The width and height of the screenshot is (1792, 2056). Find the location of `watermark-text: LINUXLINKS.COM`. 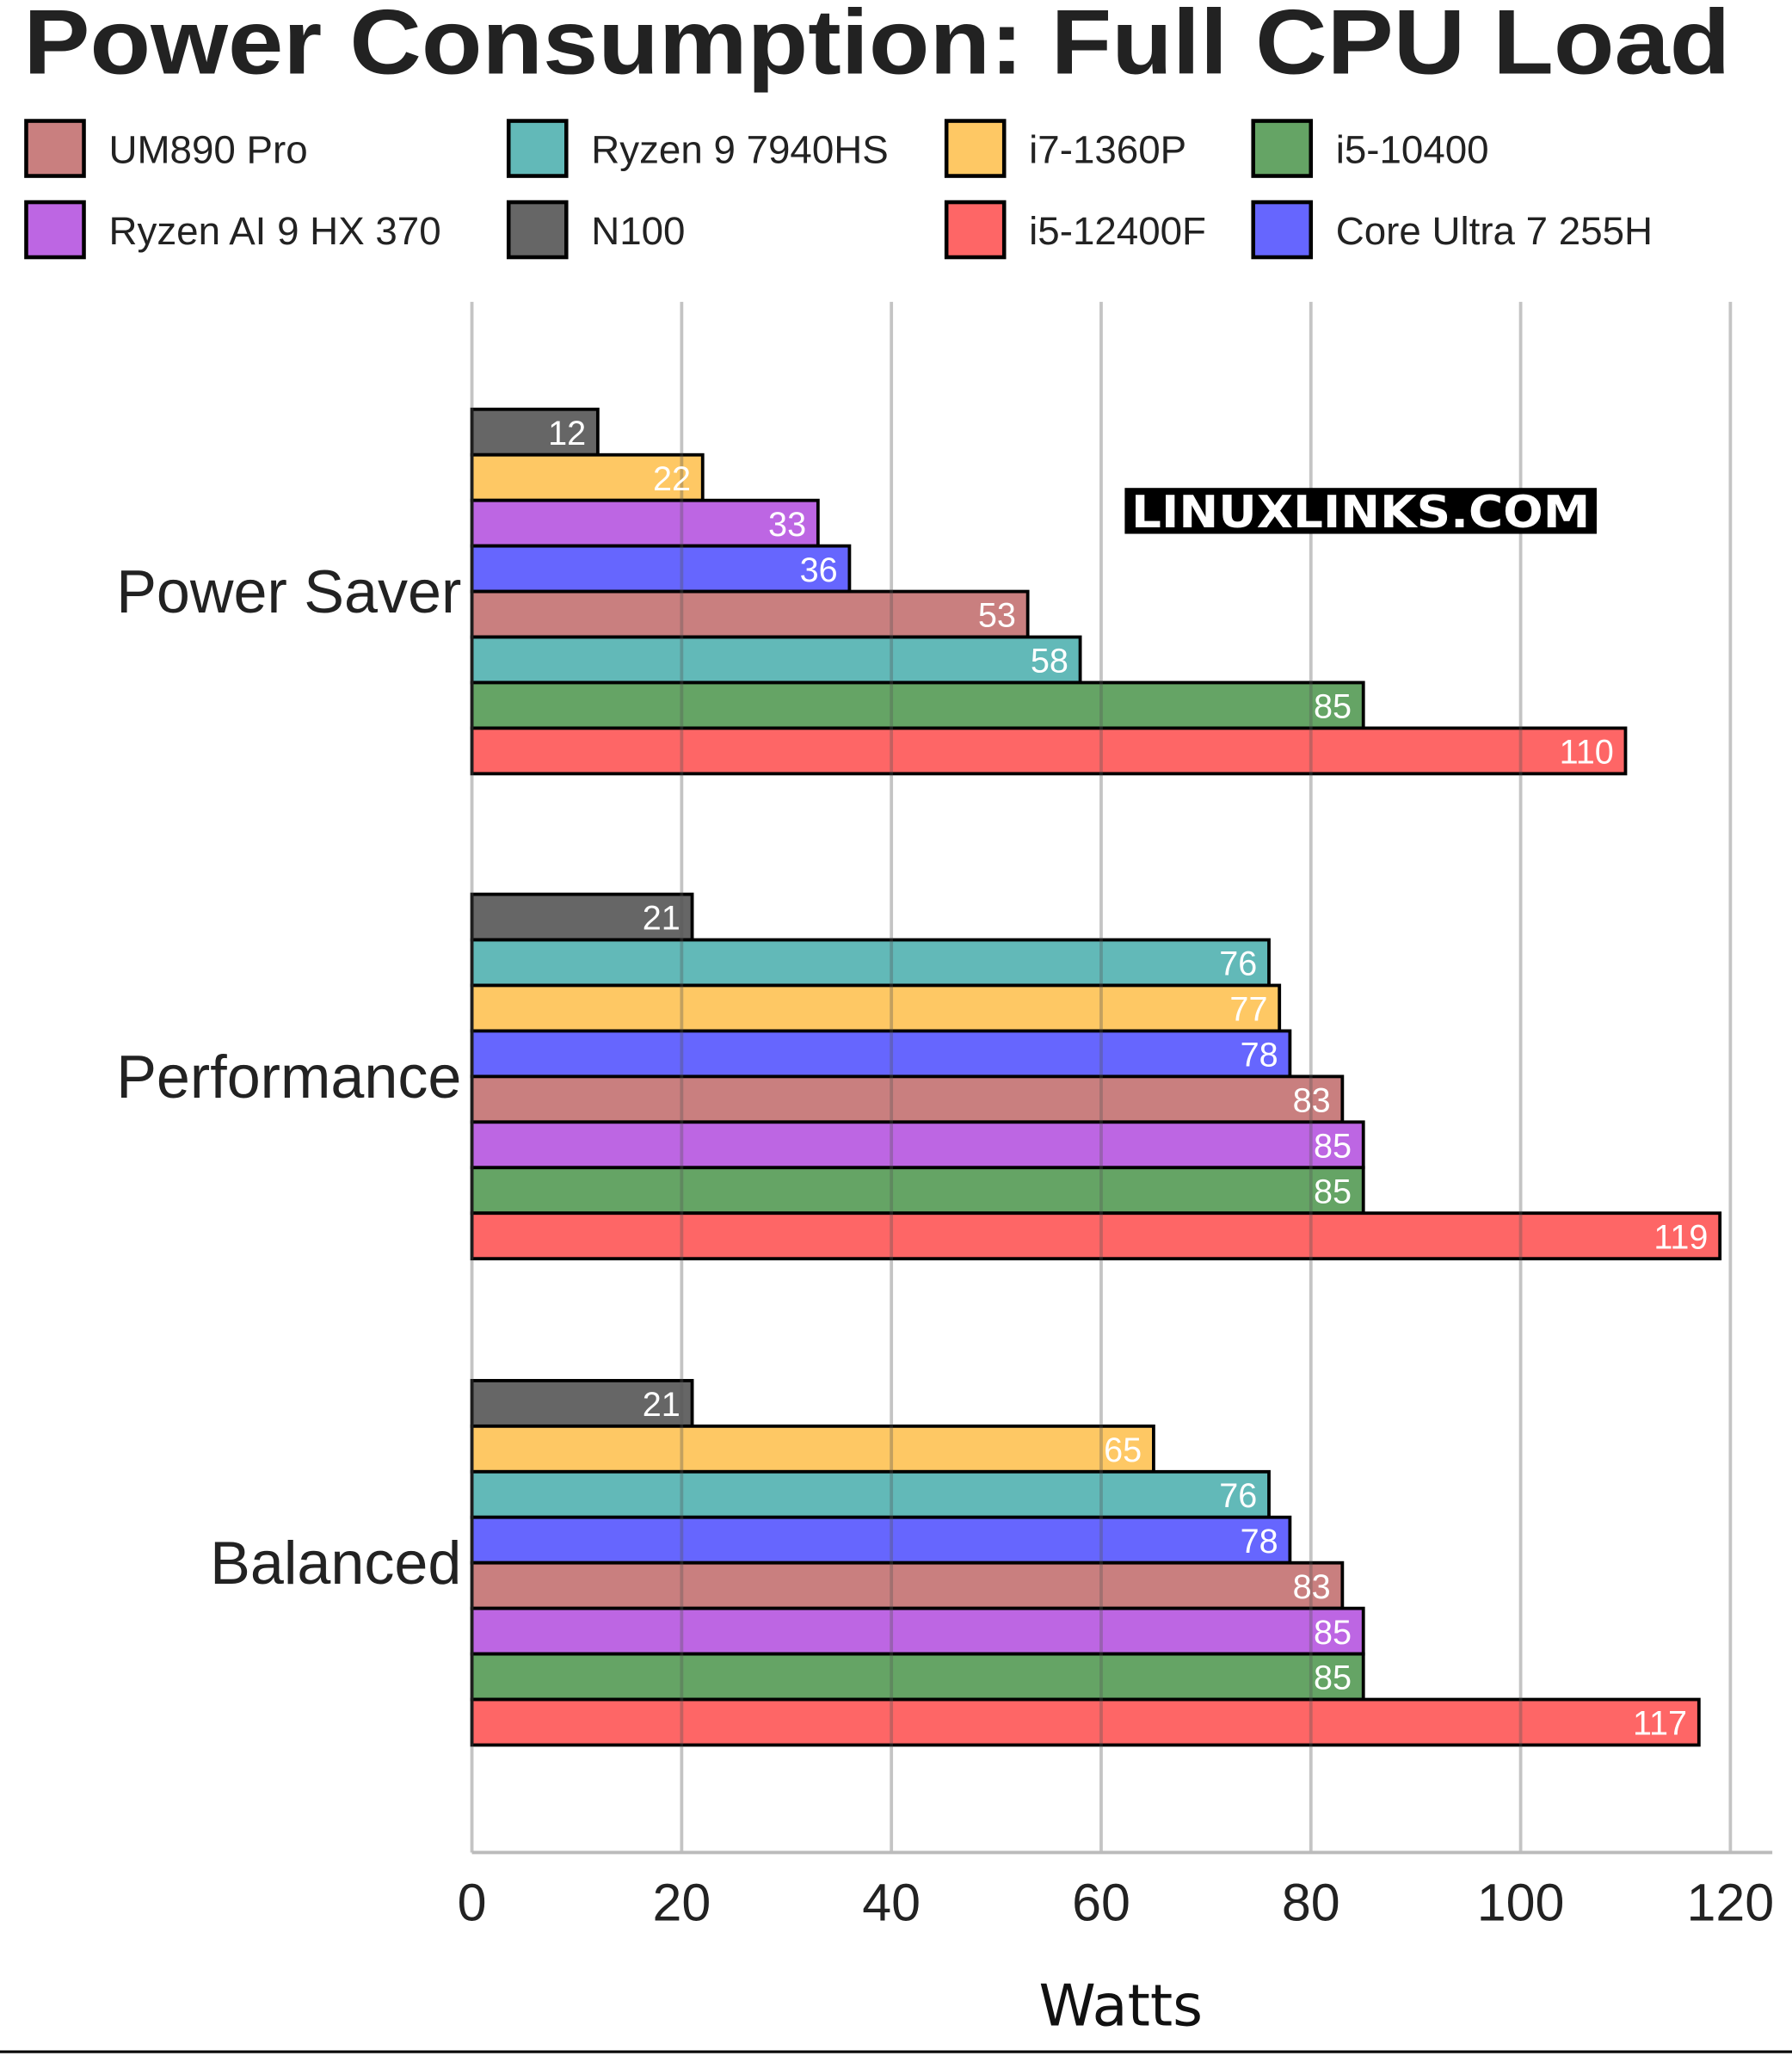

watermark-text: LINUXLINKS.COM is located at coordinates (1360, 513).